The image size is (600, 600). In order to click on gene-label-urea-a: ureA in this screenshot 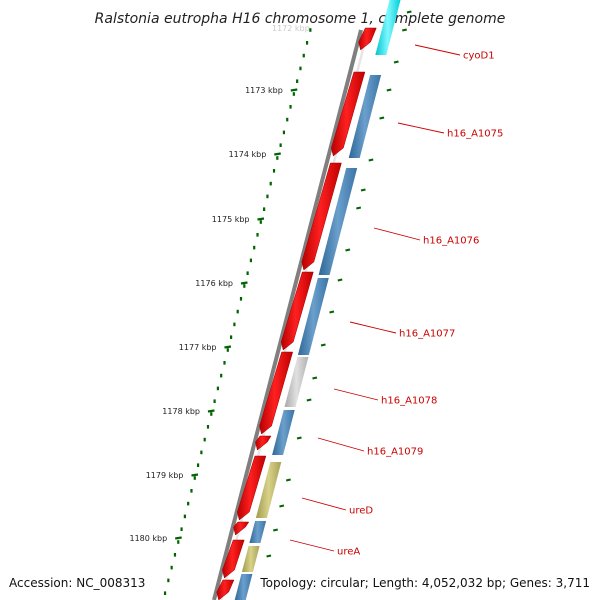, I will do `click(348, 552)`.